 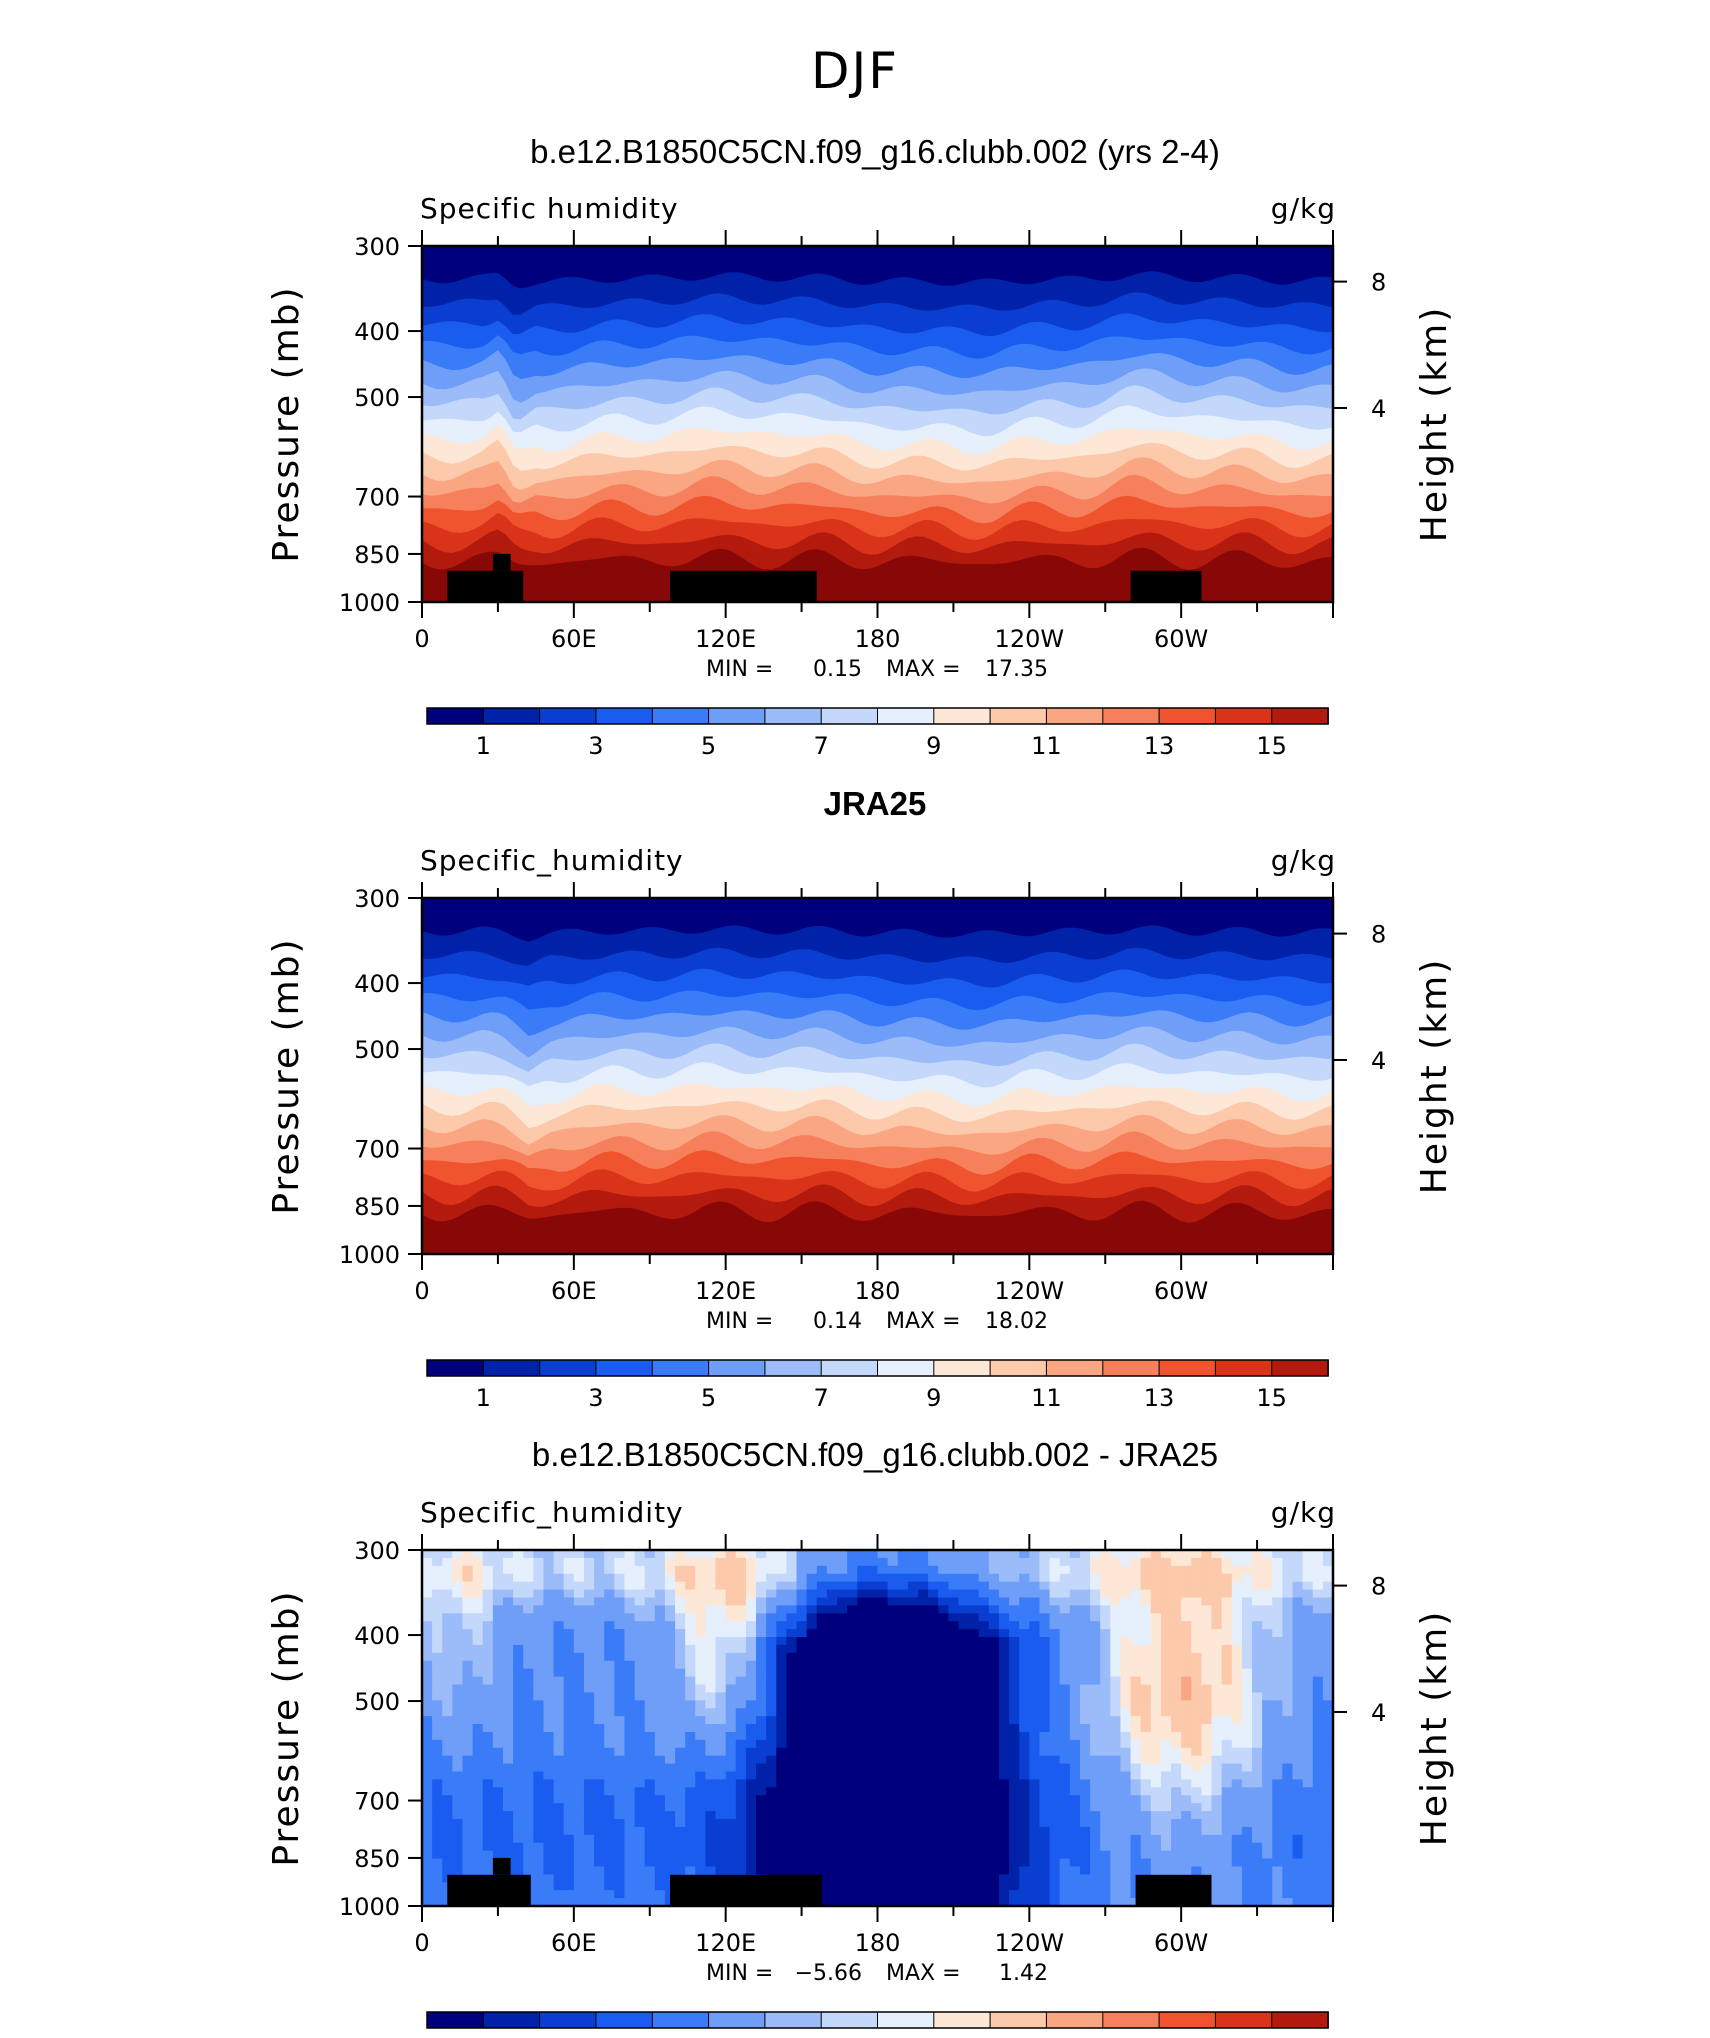 I want to click on units-label: g/kg, so click(x=1303, y=208).